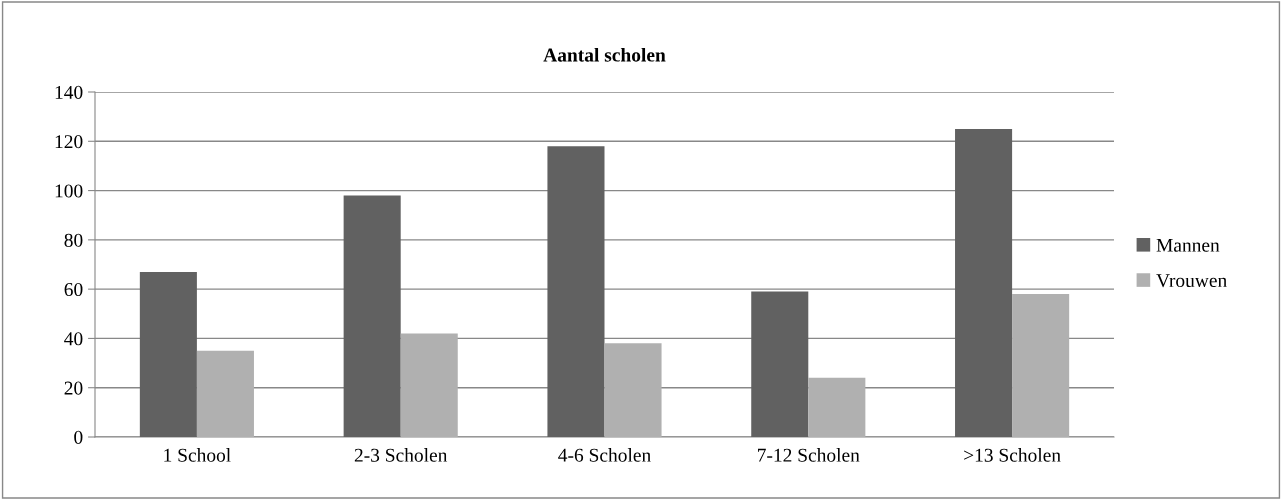 Image resolution: width=1282 pixels, height=499 pixels. What do you see at coordinates (69, 92) in the screenshot?
I see `y-tick-label: 140` at bounding box center [69, 92].